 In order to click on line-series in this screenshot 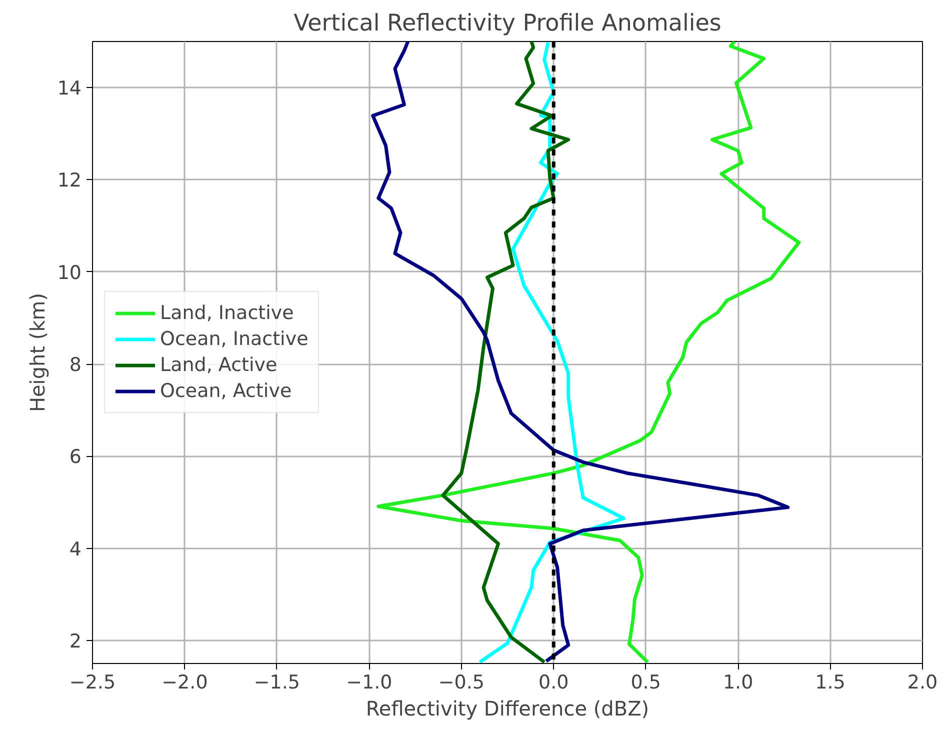, I will do `click(505, 353)`.